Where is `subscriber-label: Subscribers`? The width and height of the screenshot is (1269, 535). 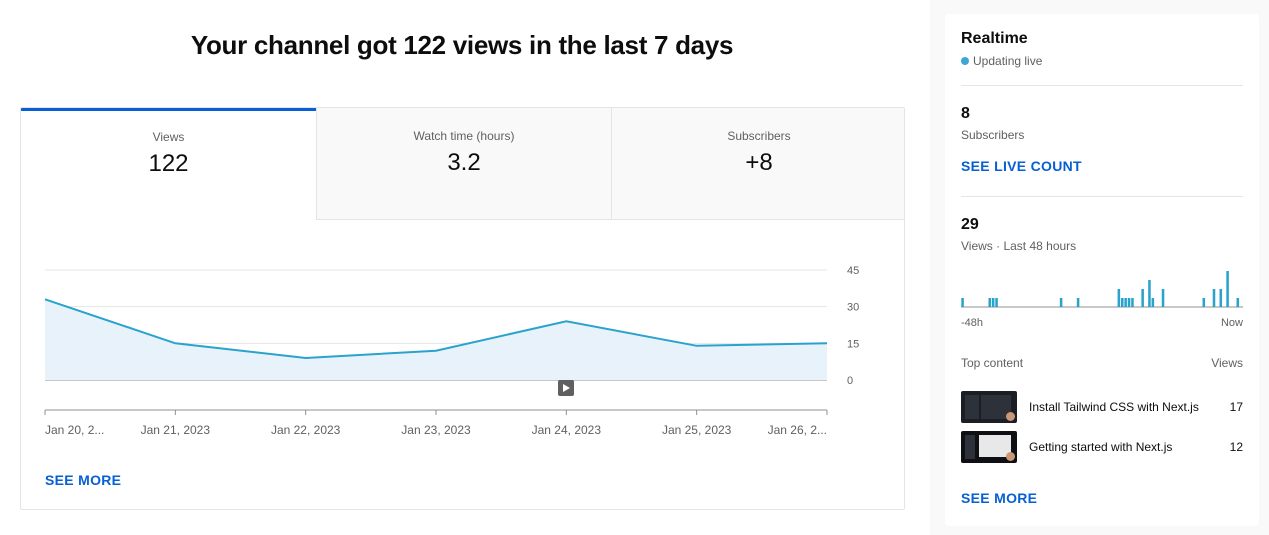
subscriber-label: Subscribers is located at coordinates (993, 135).